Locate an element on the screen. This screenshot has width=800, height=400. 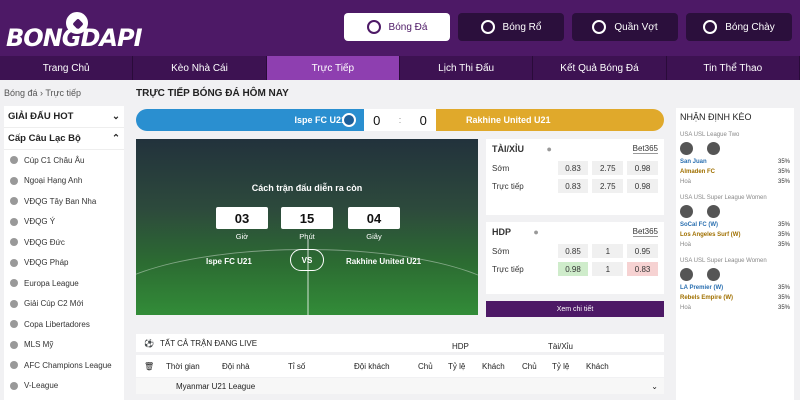
sidebar-league-label: Cúp C1 Châu Âu is located at coordinates (54, 160).